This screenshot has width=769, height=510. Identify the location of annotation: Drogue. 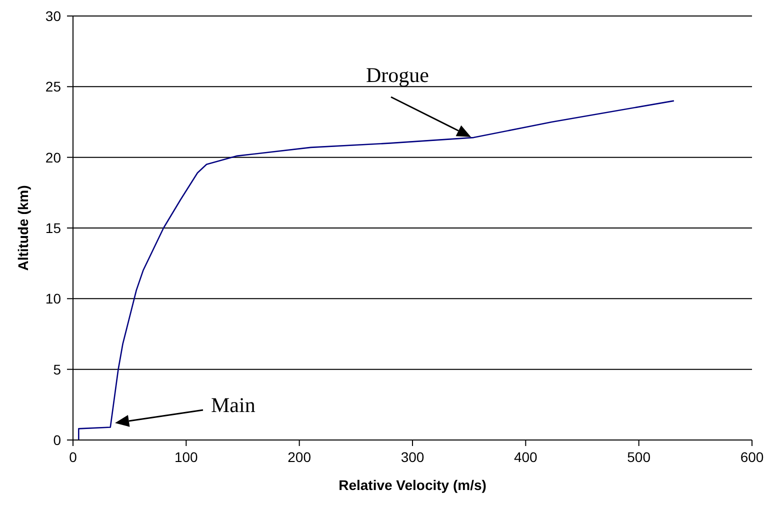
(397, 75).